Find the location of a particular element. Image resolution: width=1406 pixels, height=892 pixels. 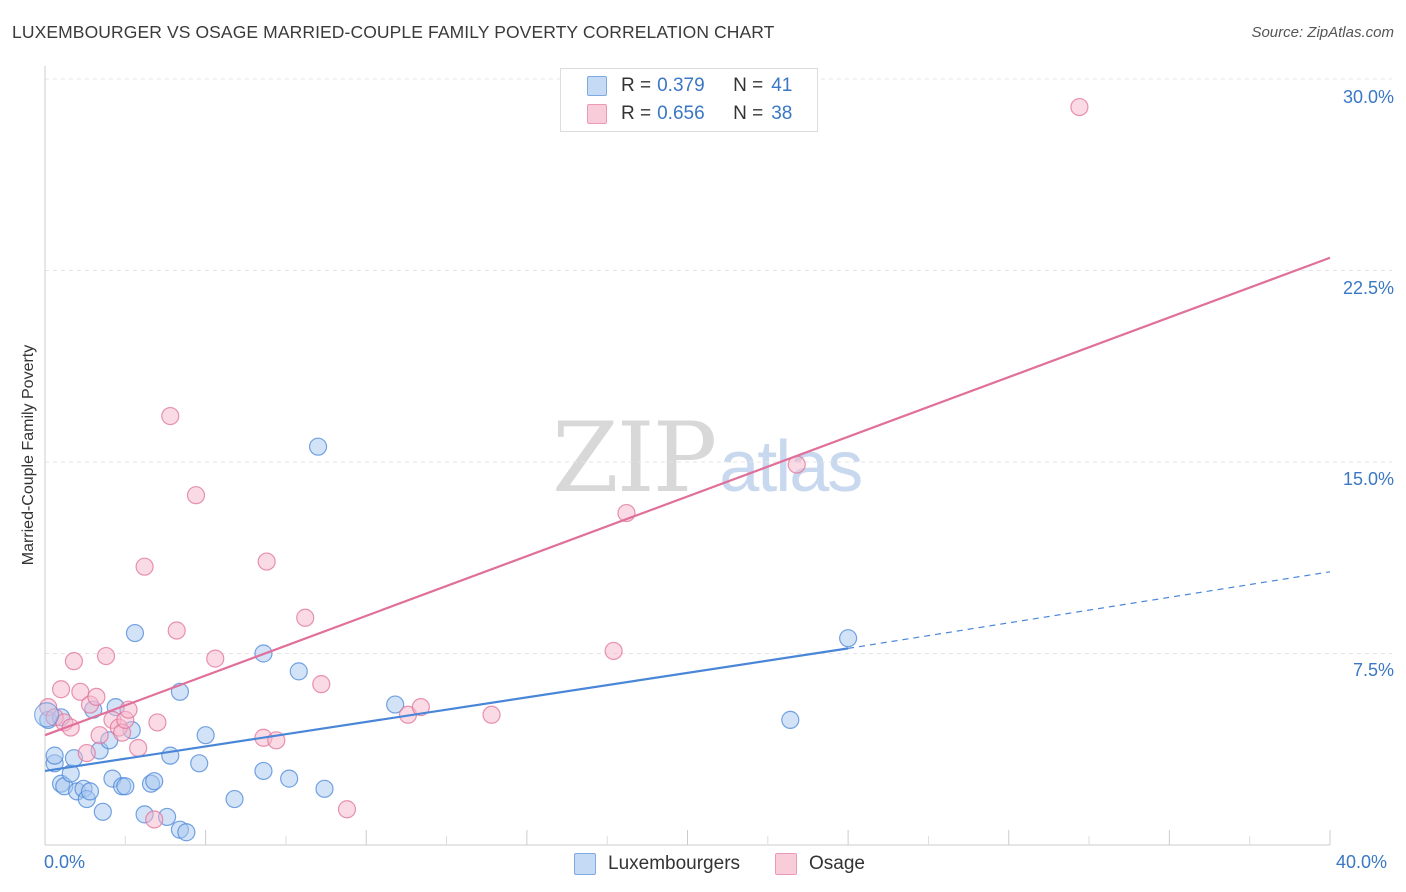

y-tick-label: 30.0% is located at coordinates (1368, 97).